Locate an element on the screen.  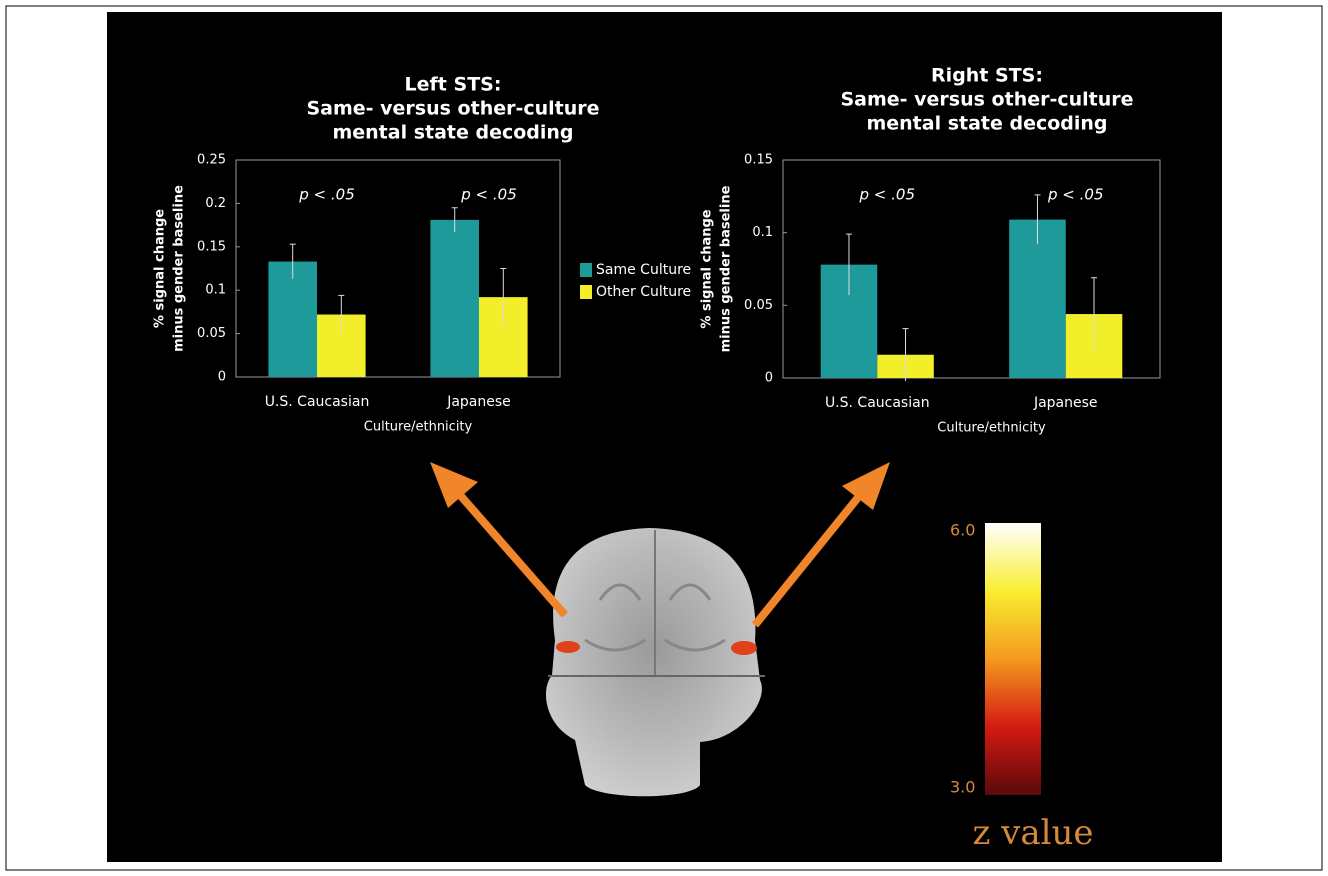
colorbar-label: z value is located at coordinates (1032, 833).